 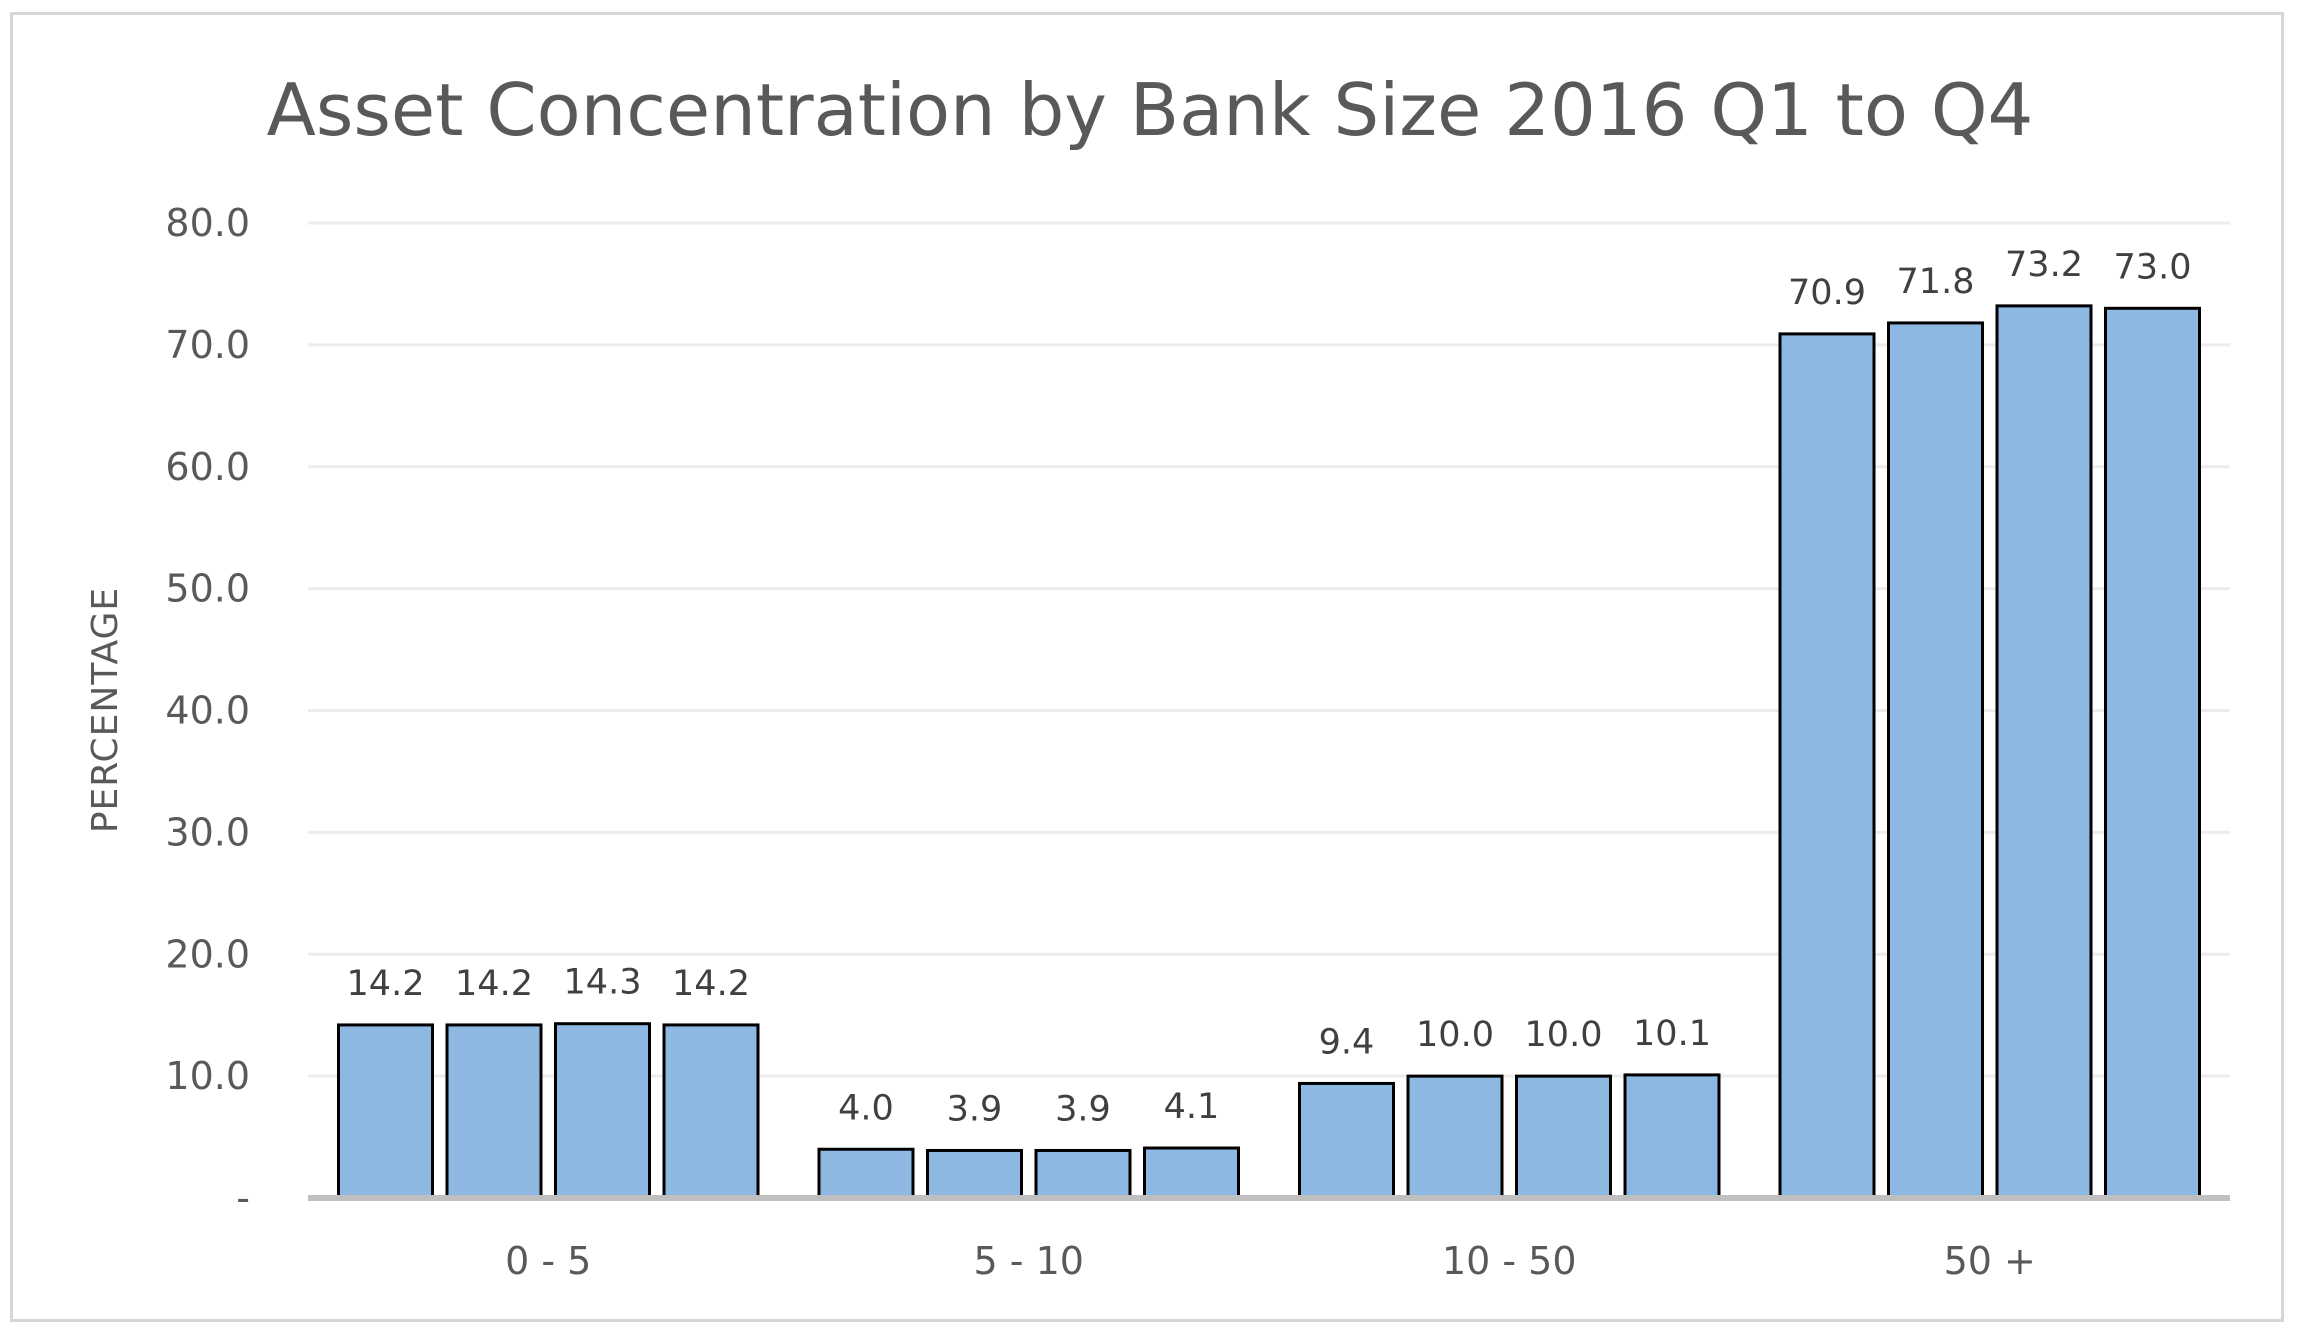 What do you see at coordinates (105, 710) in the screenshot?
I see `y-axis-title: PERCENTAGE` at bounding box center [105, 710].